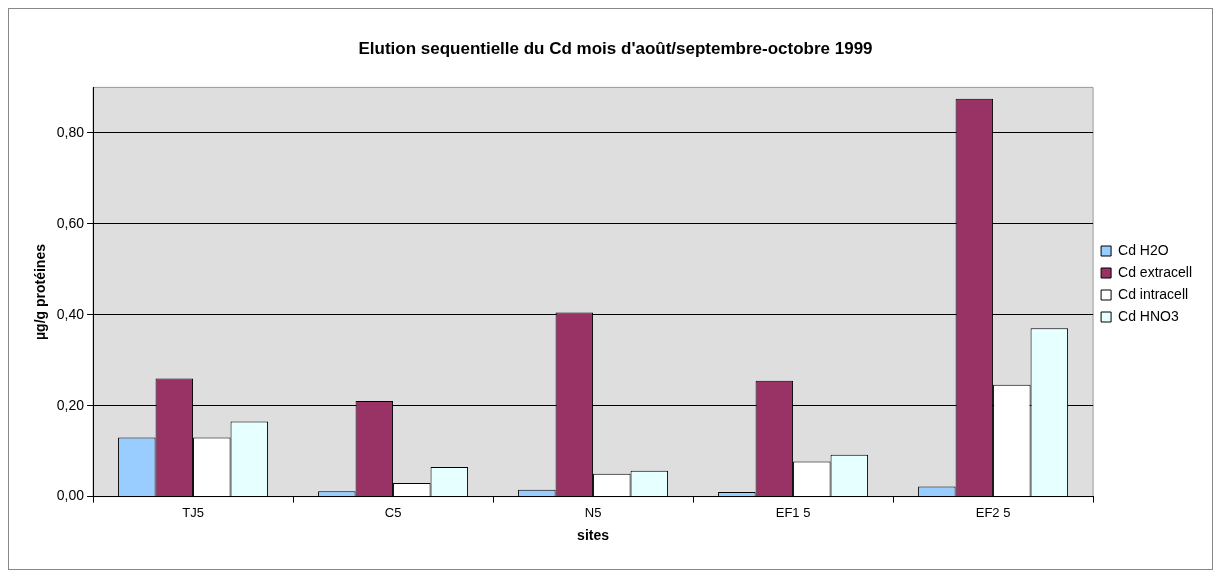 The image size is (1223, 580). I want to click on legend-label: Cd extracell, so click(1155, 271).